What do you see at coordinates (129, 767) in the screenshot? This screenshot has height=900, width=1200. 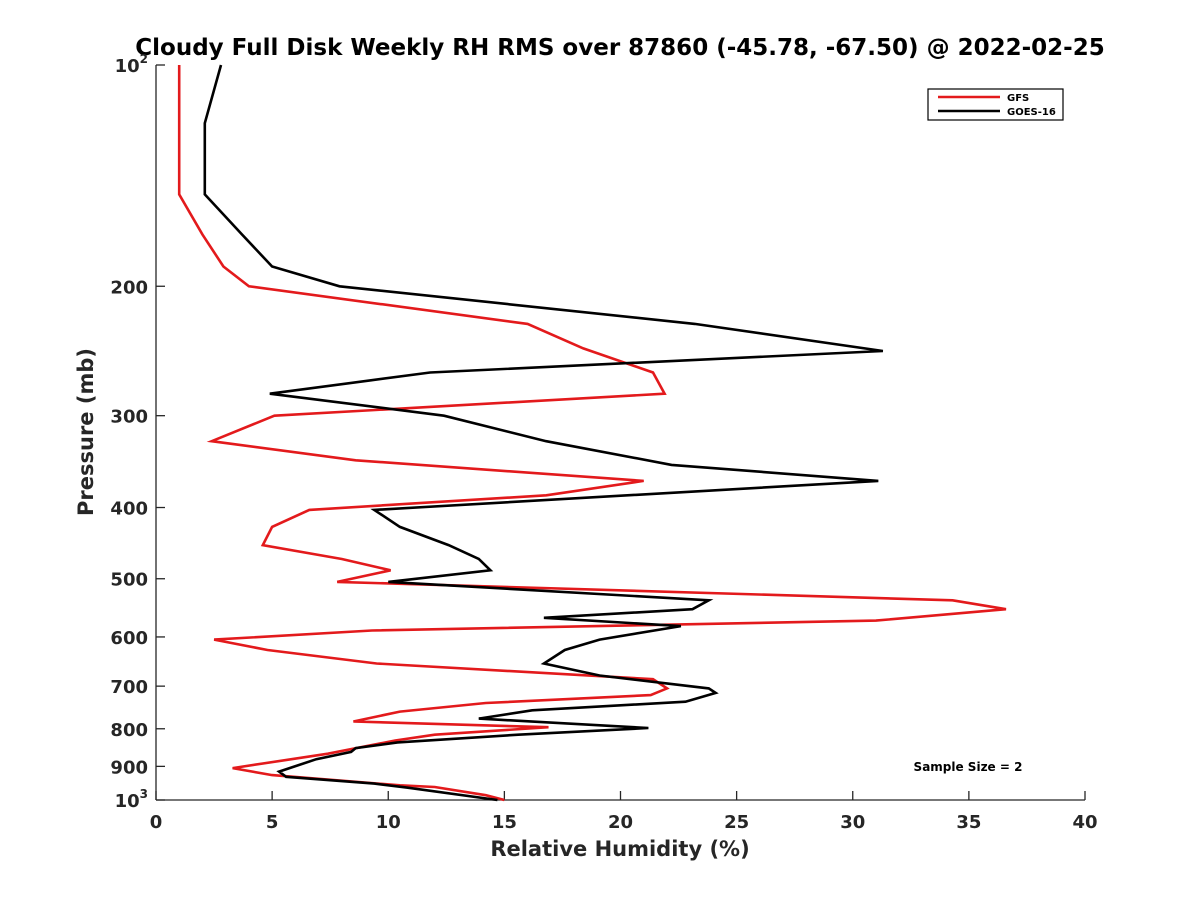 I see `y-tick-label: 900` at bounding box center [129, 767].